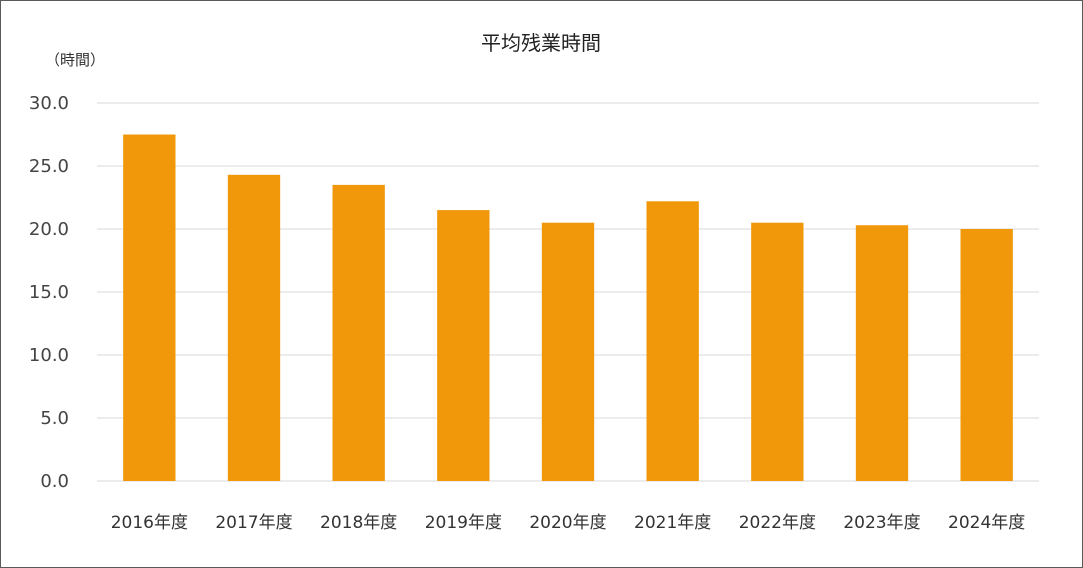 The width and height of the screenshot is (1083, 568). I want to click on y-tick-label: 25.0, so click(49, 166).